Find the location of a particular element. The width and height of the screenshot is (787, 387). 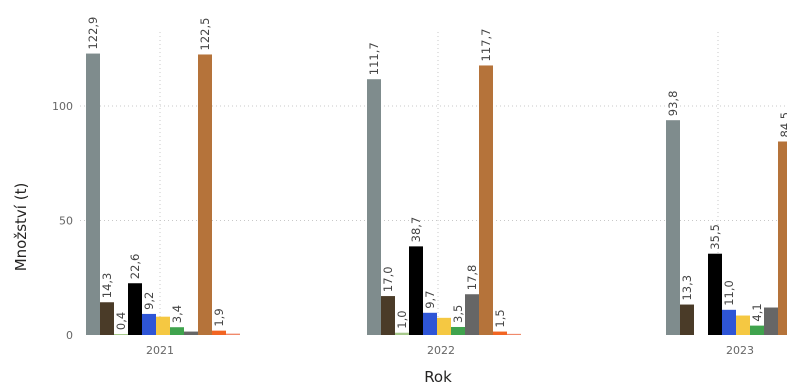

data-label: 111,7 is located at coordinates (374, 58).